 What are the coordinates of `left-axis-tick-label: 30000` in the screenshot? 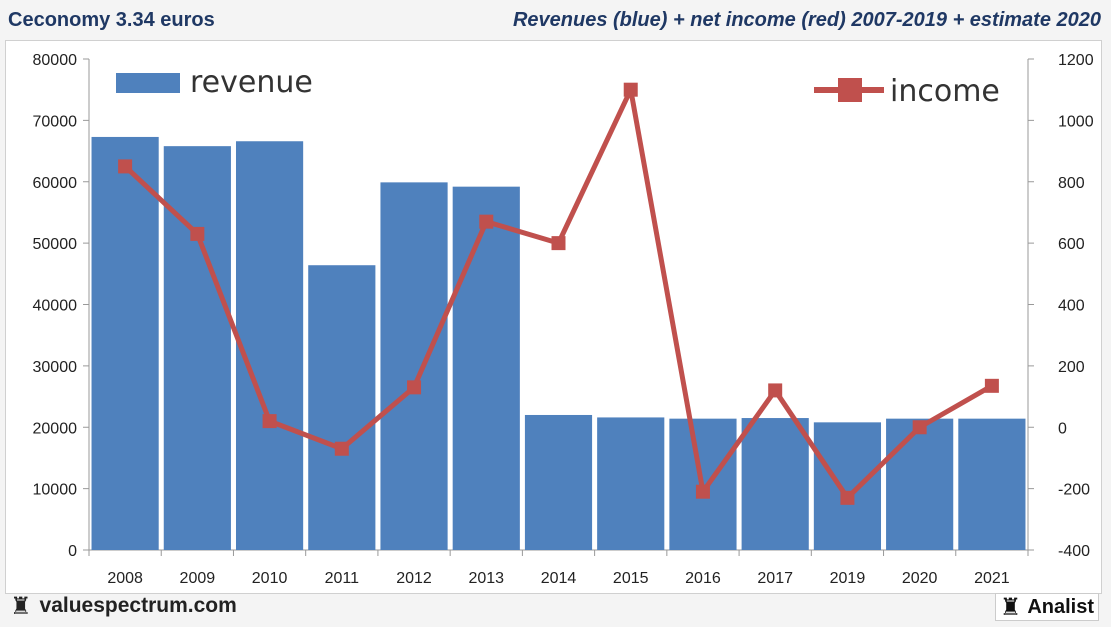 It's located at (55, 367).